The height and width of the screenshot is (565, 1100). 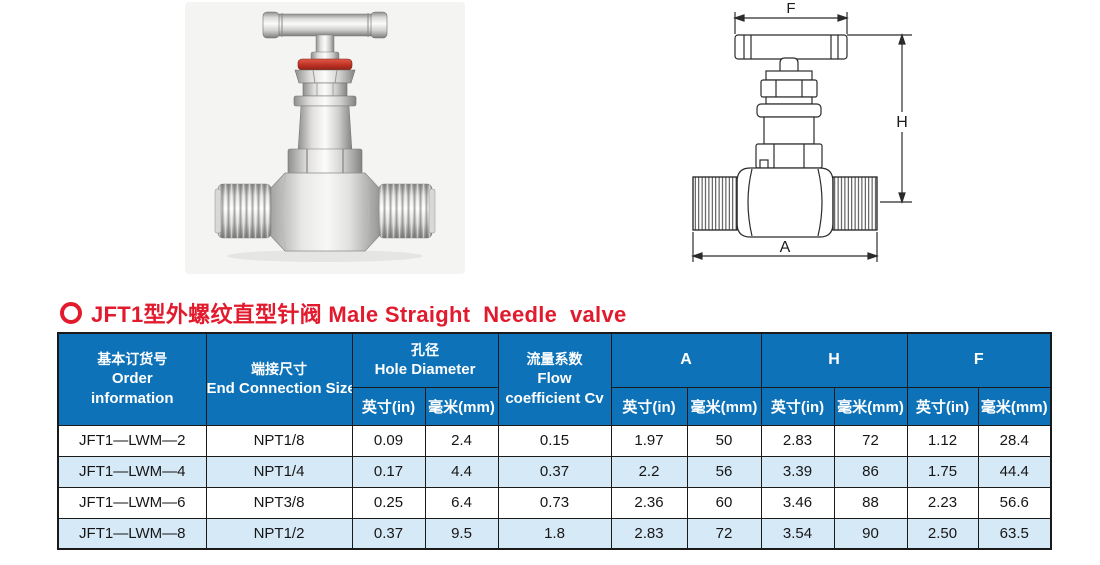 I want to click on header-hole-en: Hole Diameter, so click(x=425, y=369).